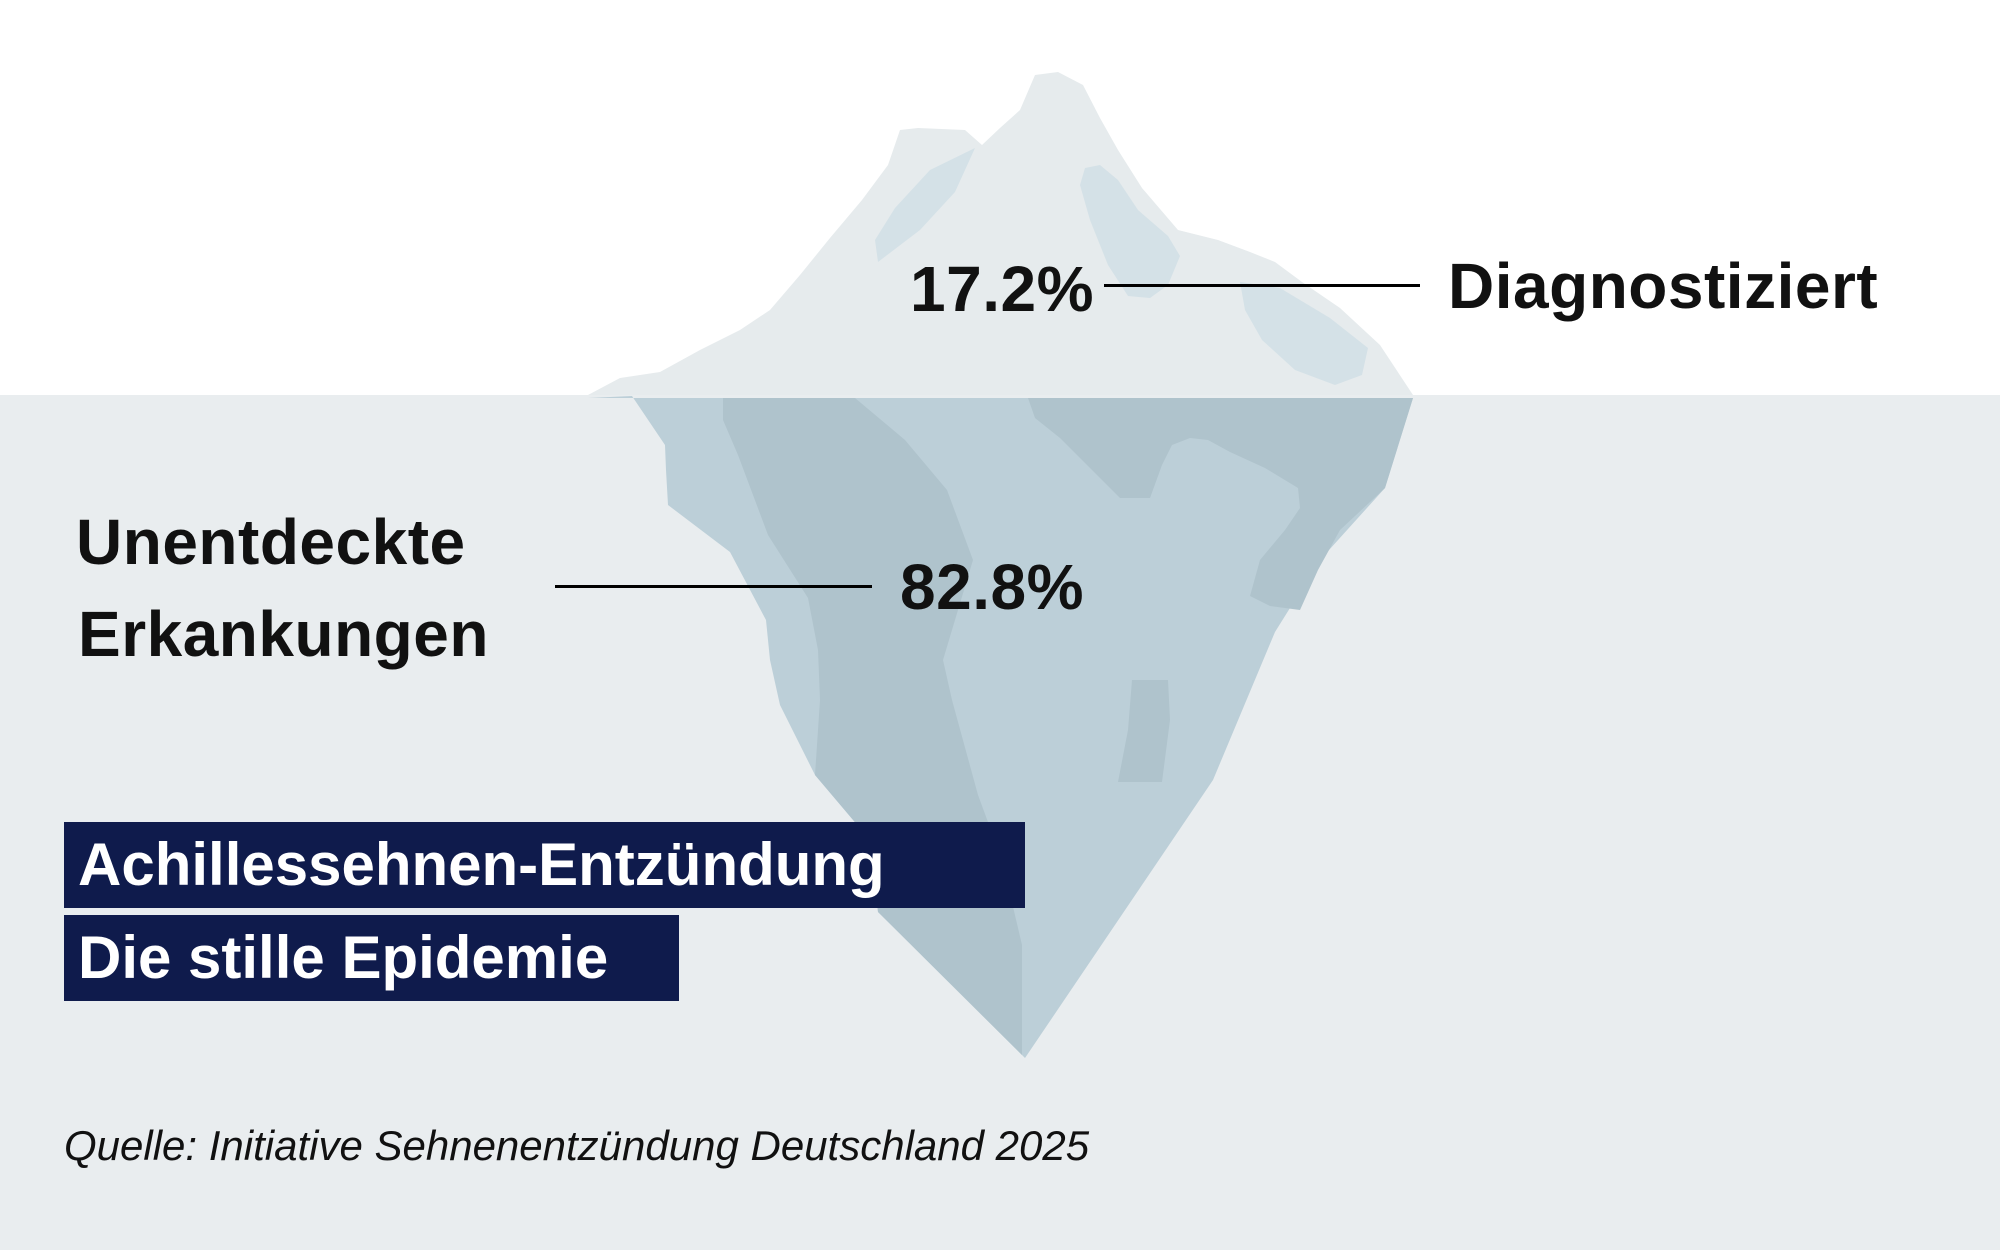 This screenshot has width=2000, height=1250. I want to click on iceberg-tip-shade-left, so click(925, 205).